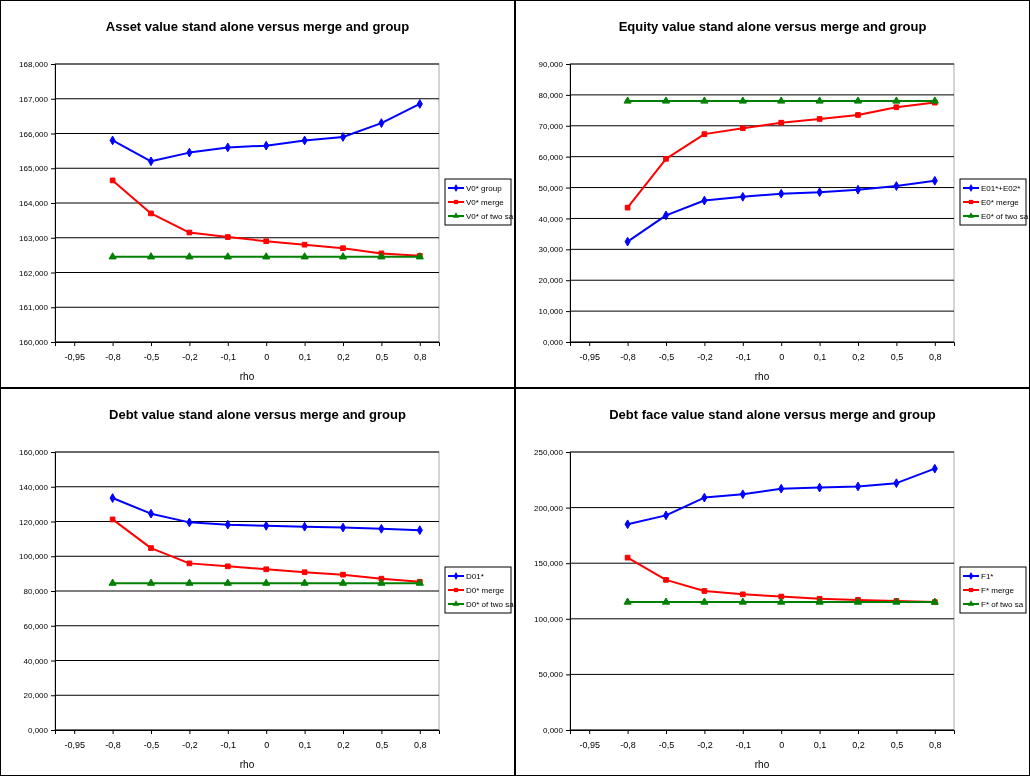 Image resolution: width=1030 pixels, height=776 pixels. Describe the element at coordinates (490, 216) in the screenshot. I see `legend-label: V0* of two sa` at that location.